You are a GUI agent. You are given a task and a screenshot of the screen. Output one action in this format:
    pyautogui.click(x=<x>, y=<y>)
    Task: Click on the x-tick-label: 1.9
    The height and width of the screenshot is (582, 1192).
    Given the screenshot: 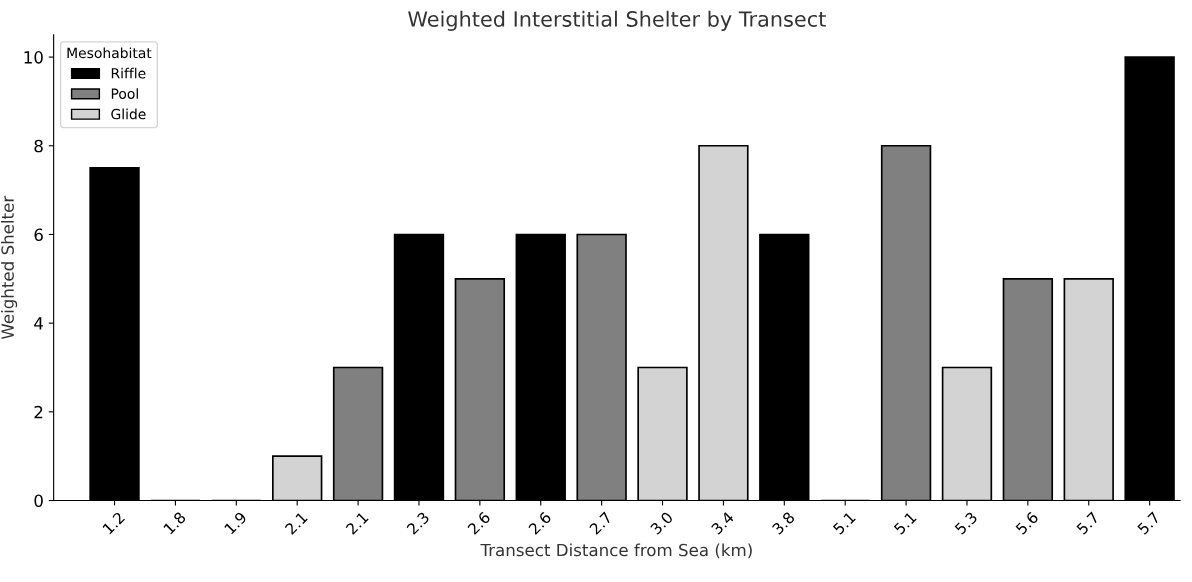 What is the action you would take?
    pyautogui.click(x=235, y=523)
    